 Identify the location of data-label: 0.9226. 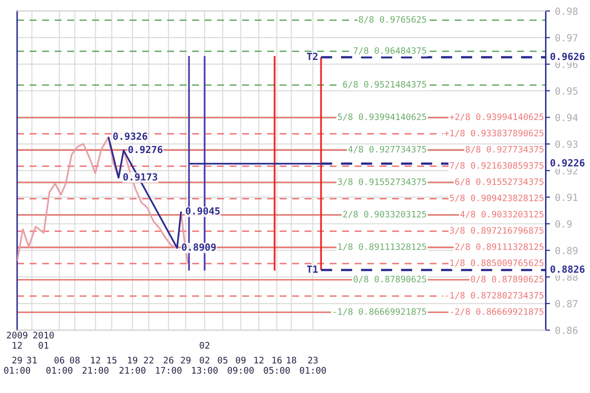
(567, 163).